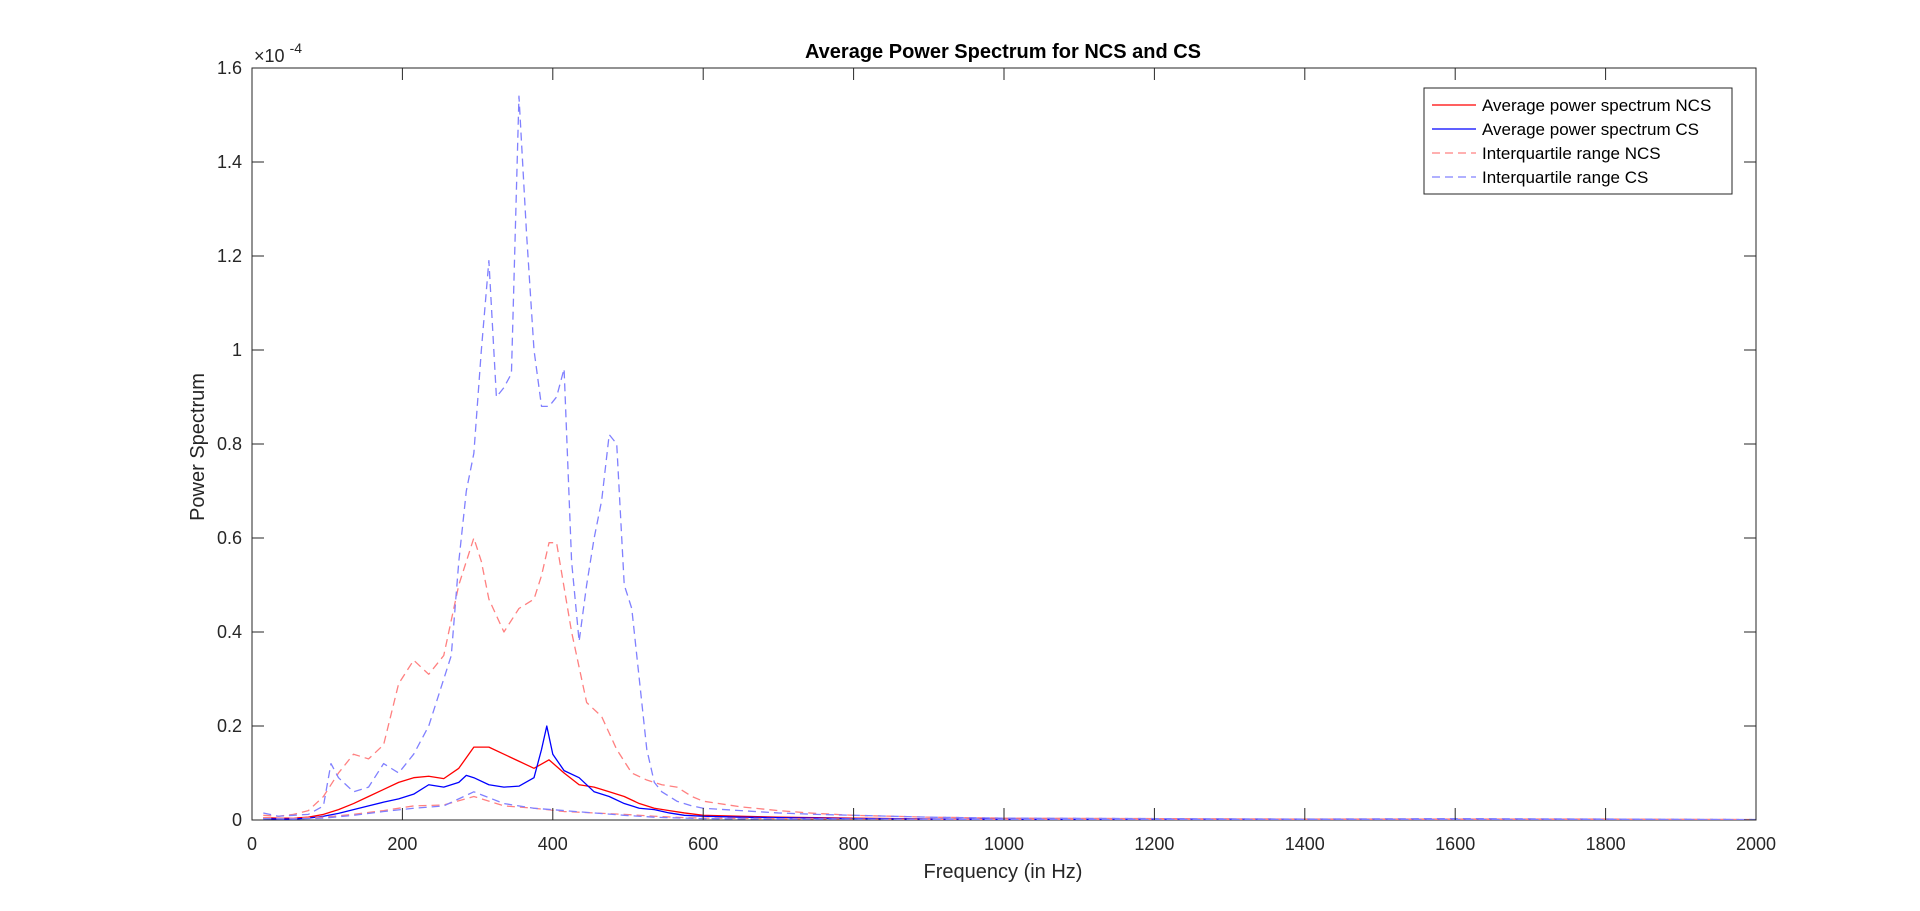 This screenshot has width=1920, height=911. What do you see at coordinates (1154, 844) in the screenshot?
I see `x-tick-label: 1200` at bounding box center [1154, 844].